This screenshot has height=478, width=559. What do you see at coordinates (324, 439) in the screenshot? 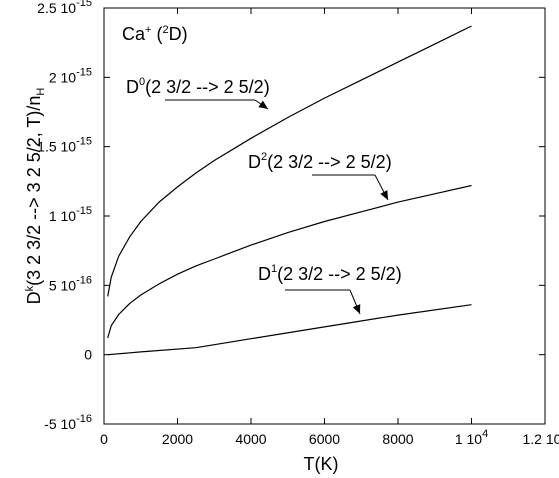
I see `x-tick-label: 6000` at bounding box center [324, 439].